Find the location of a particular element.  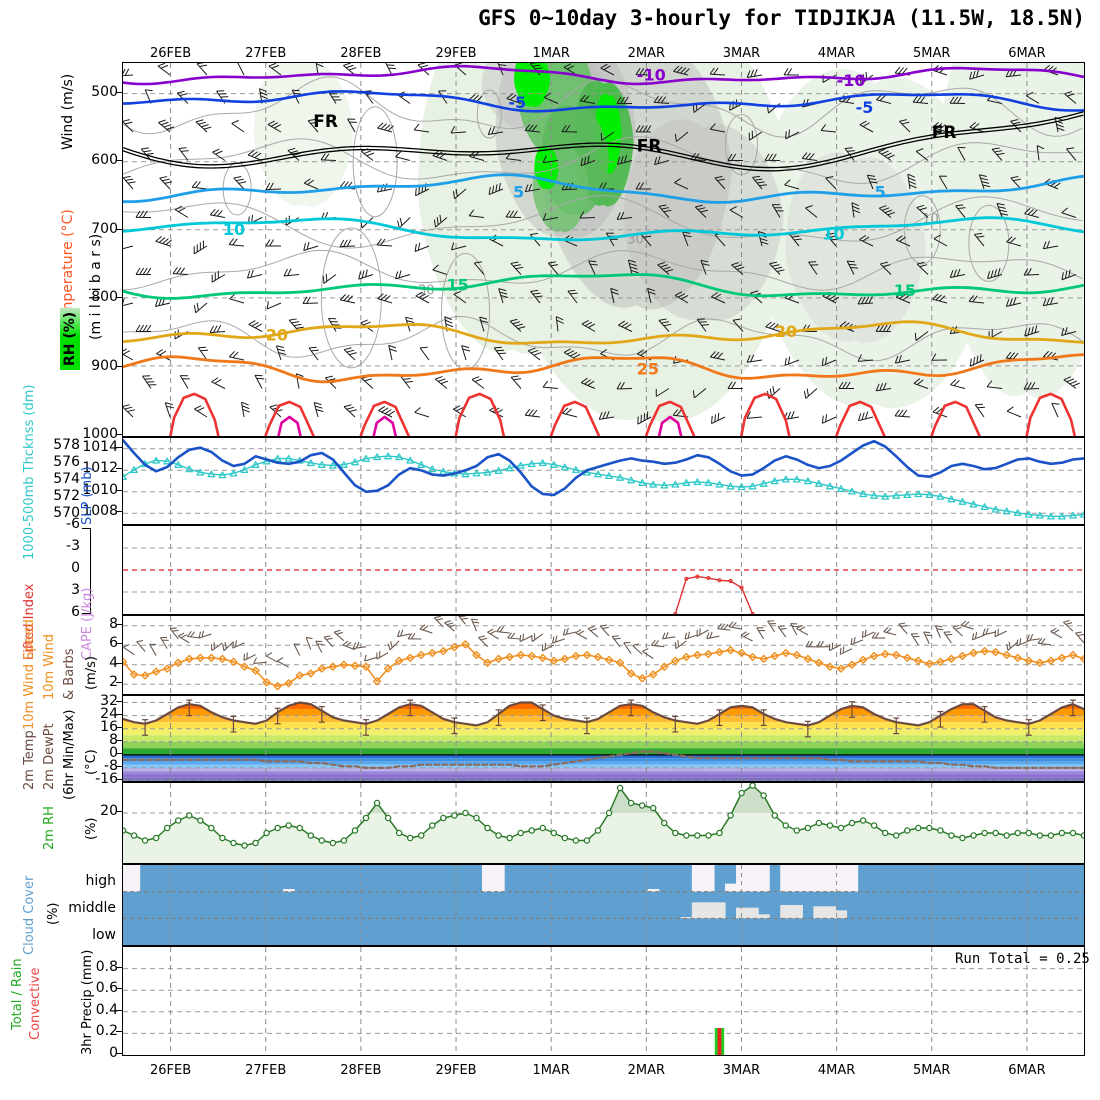

temp2m-tick: 24 is located at coordinates (109, 713).